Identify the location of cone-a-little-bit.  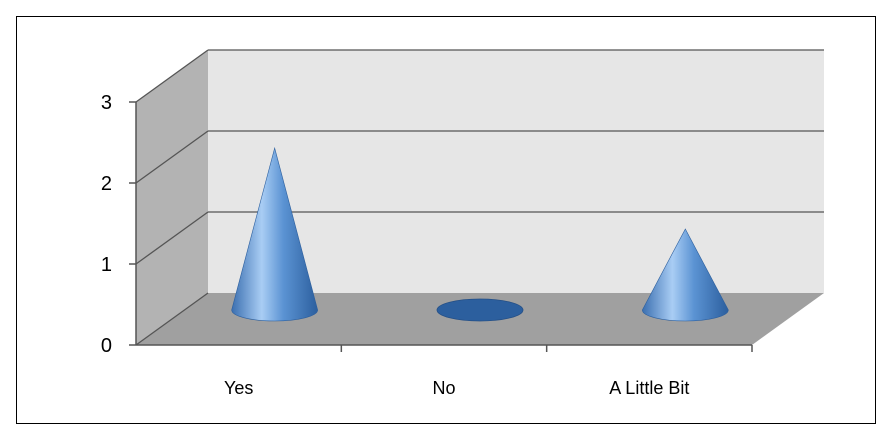
(685, 275).